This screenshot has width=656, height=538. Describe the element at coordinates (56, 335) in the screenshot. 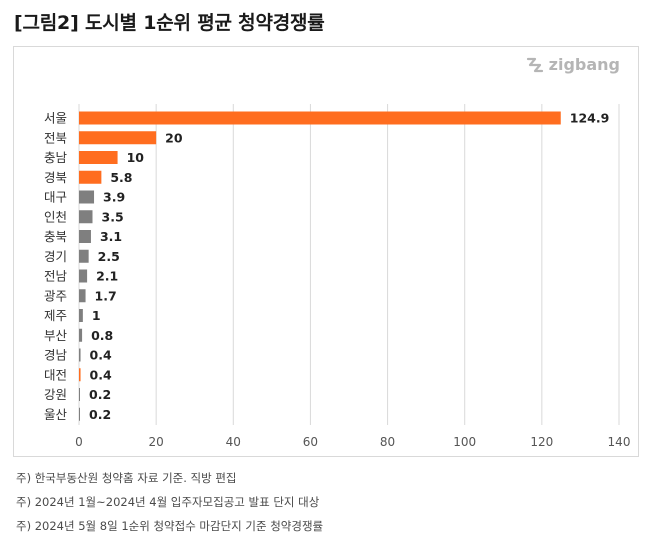

I see `category-label: 부산` at that location.